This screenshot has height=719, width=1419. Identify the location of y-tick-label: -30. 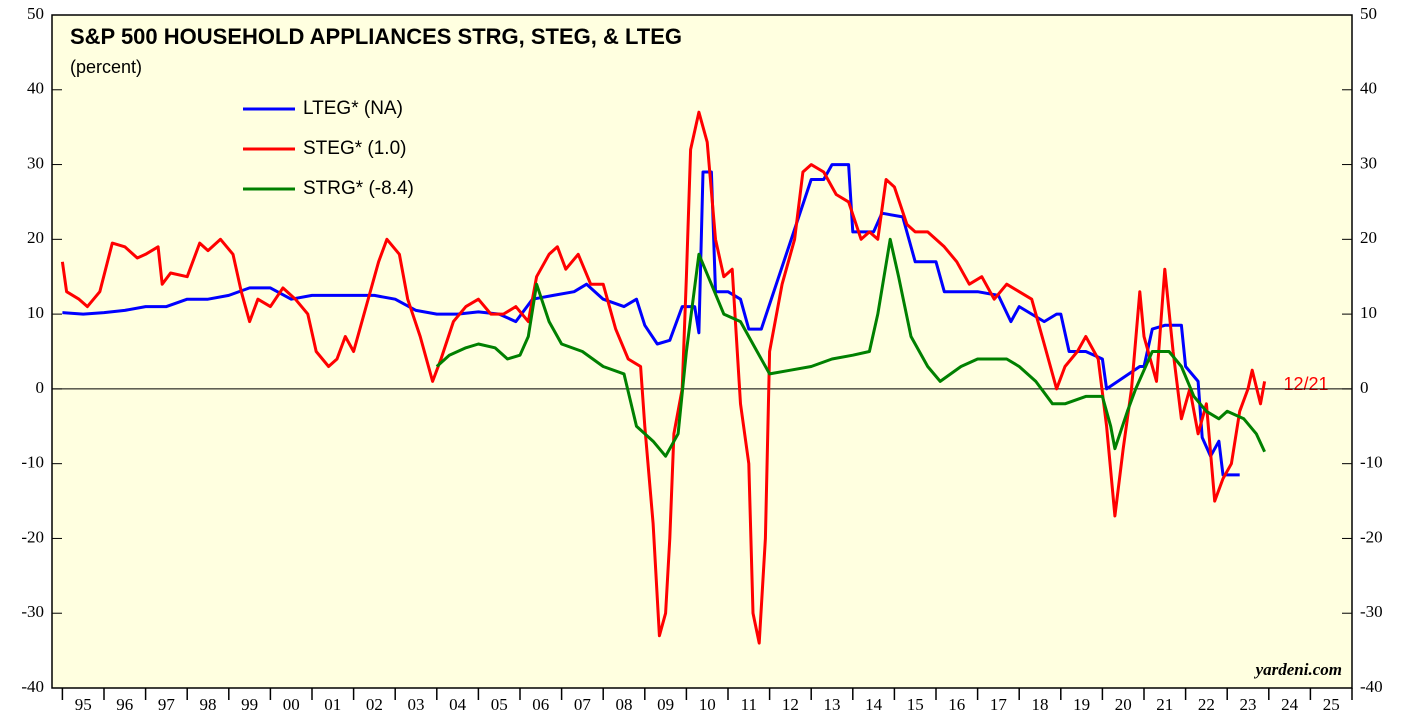
(32, 611).